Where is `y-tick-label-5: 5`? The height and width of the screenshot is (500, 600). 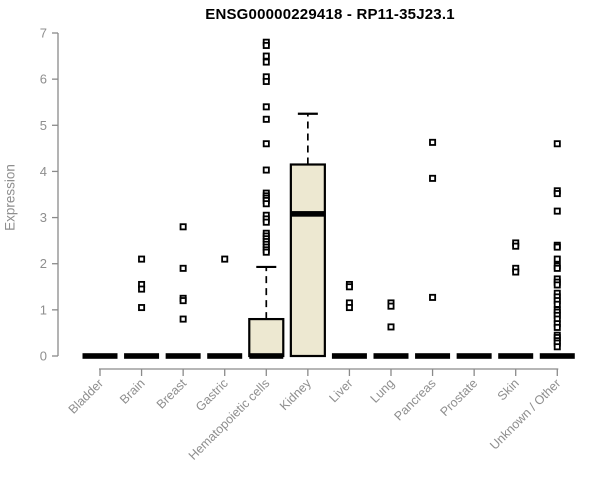 y-tick-label-5: 5 is located at coordinates (43, 125).